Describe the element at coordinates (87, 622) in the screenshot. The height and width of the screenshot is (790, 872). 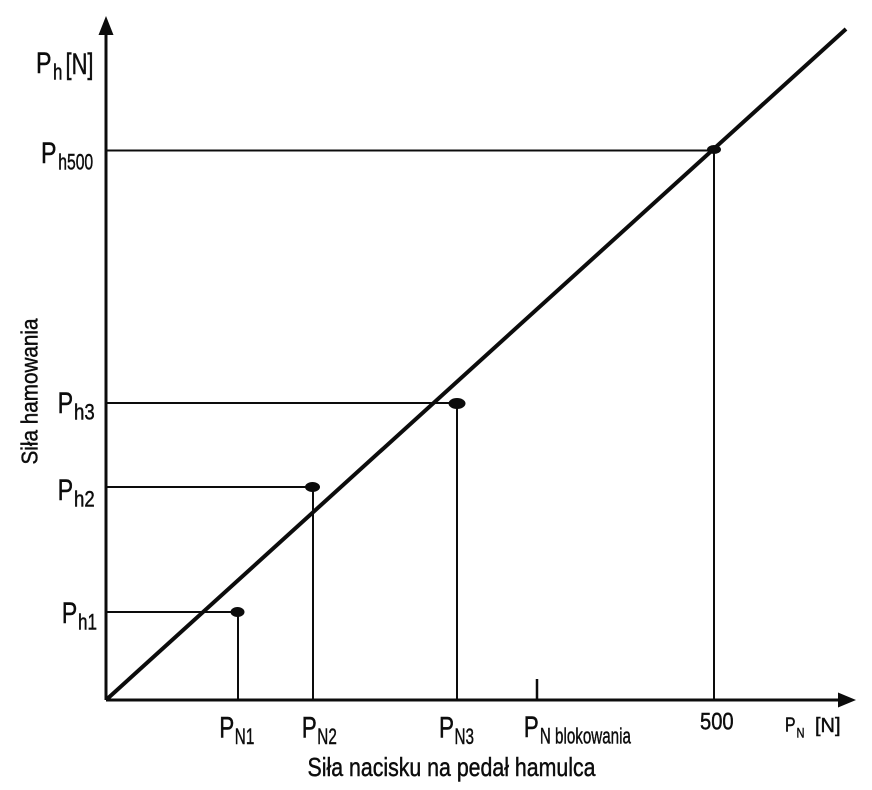
I see `svg-text: h1` at that location.